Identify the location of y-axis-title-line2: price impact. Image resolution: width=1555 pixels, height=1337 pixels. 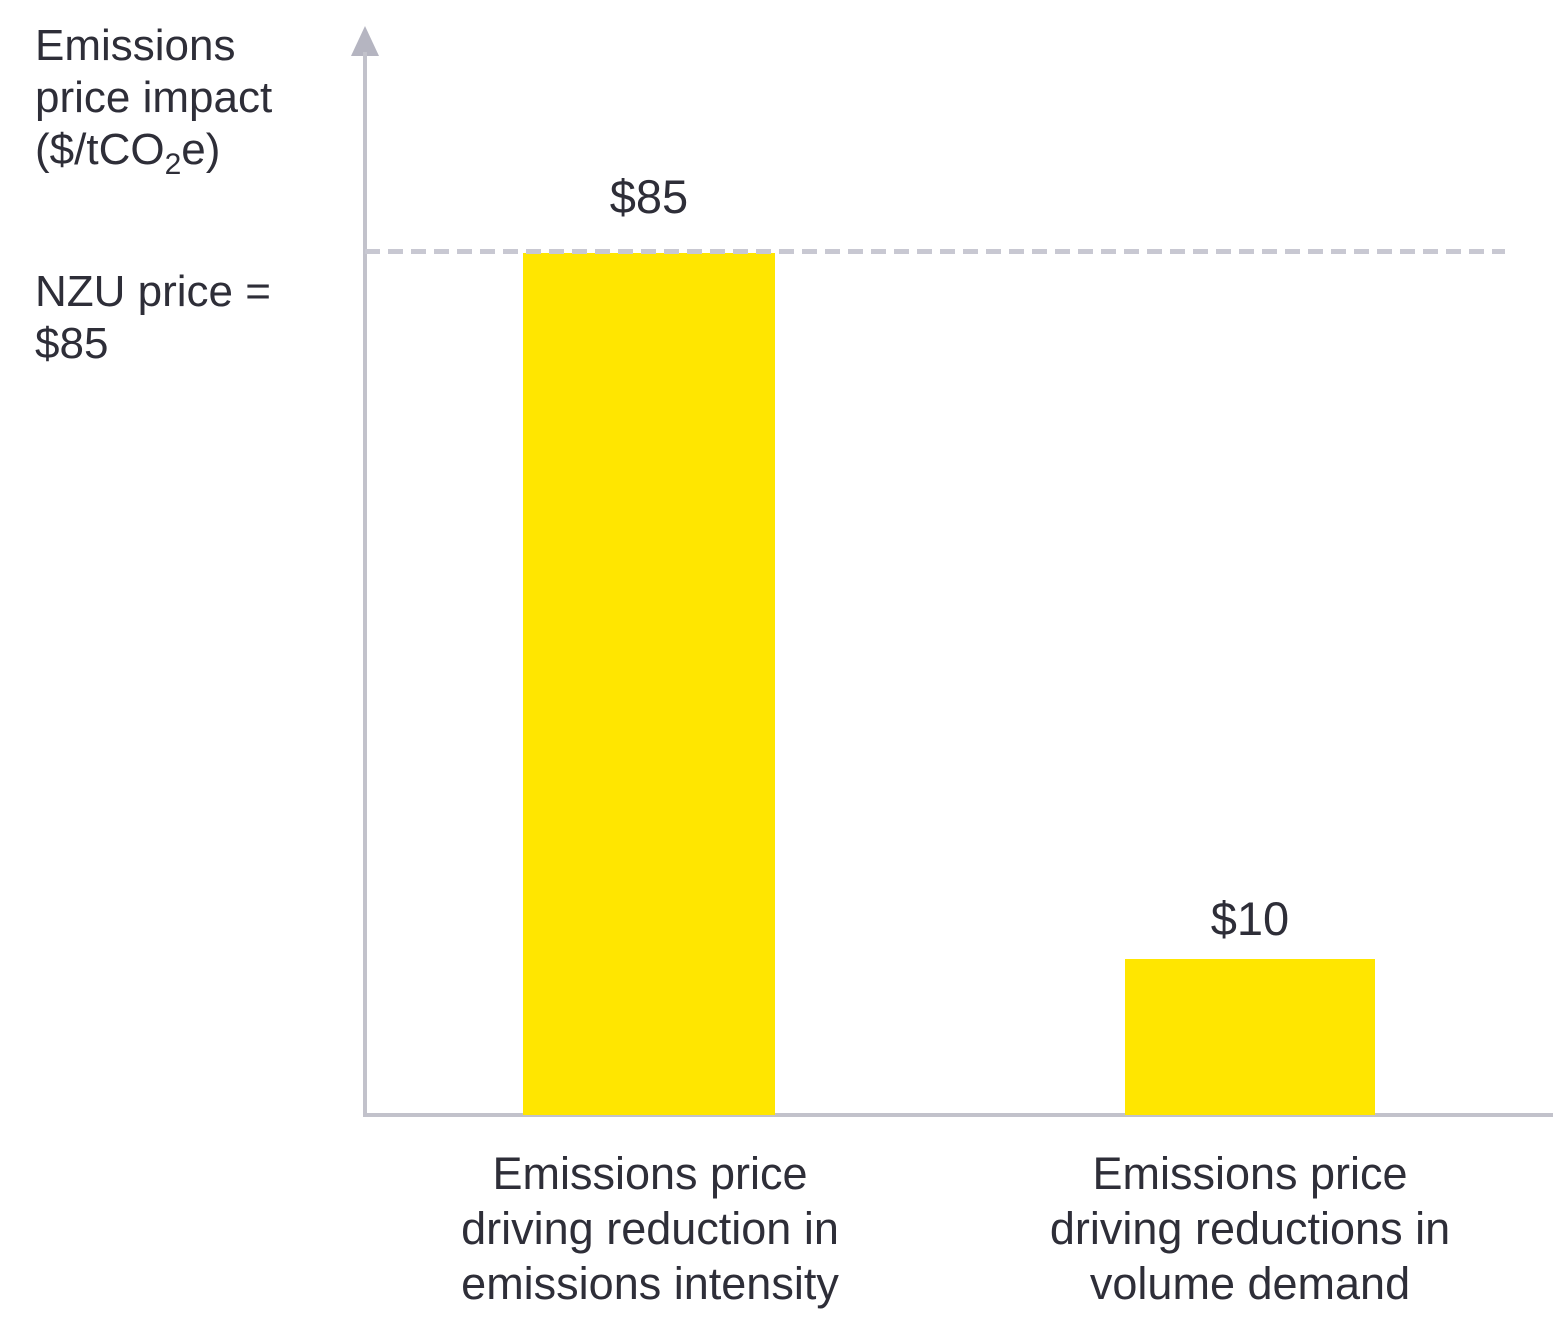
(154, 97).